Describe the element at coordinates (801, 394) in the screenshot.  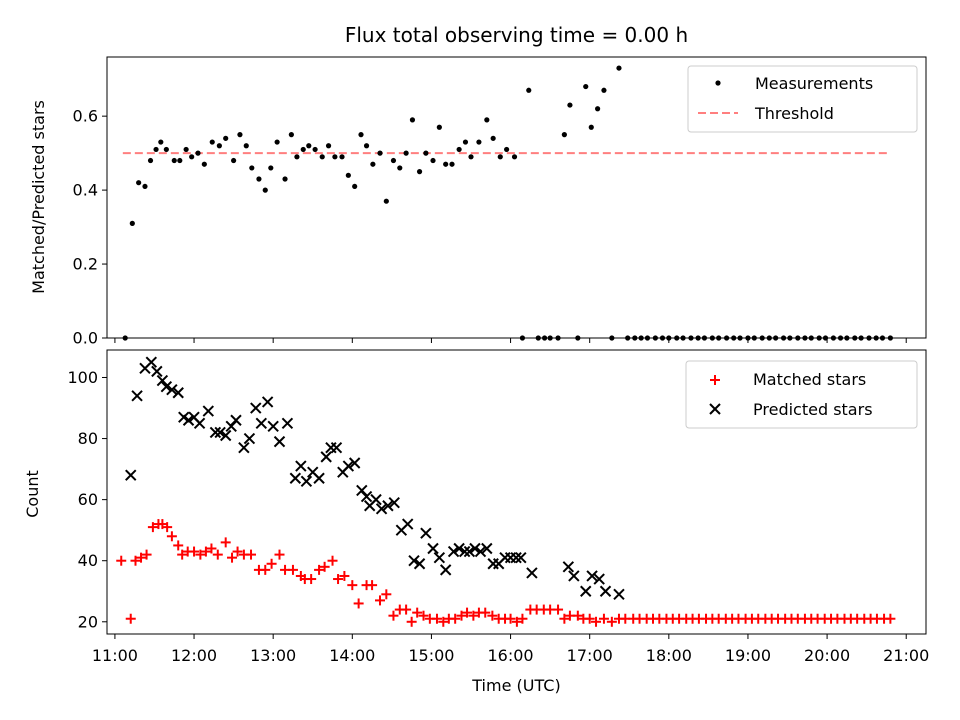
I see `bottom-legend: Matched stars Predicted stars` at that location.